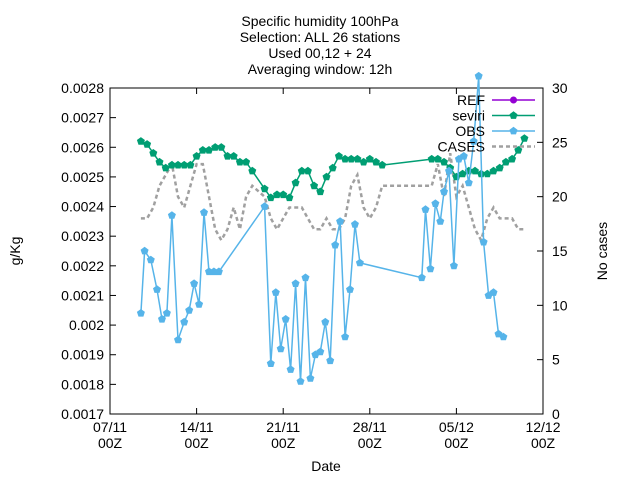 This screenshot has width=640, height=480. Describe the element at coordinates (82, 147) in the screenshot. I see `y-tick-label: 0.0026` at that location.